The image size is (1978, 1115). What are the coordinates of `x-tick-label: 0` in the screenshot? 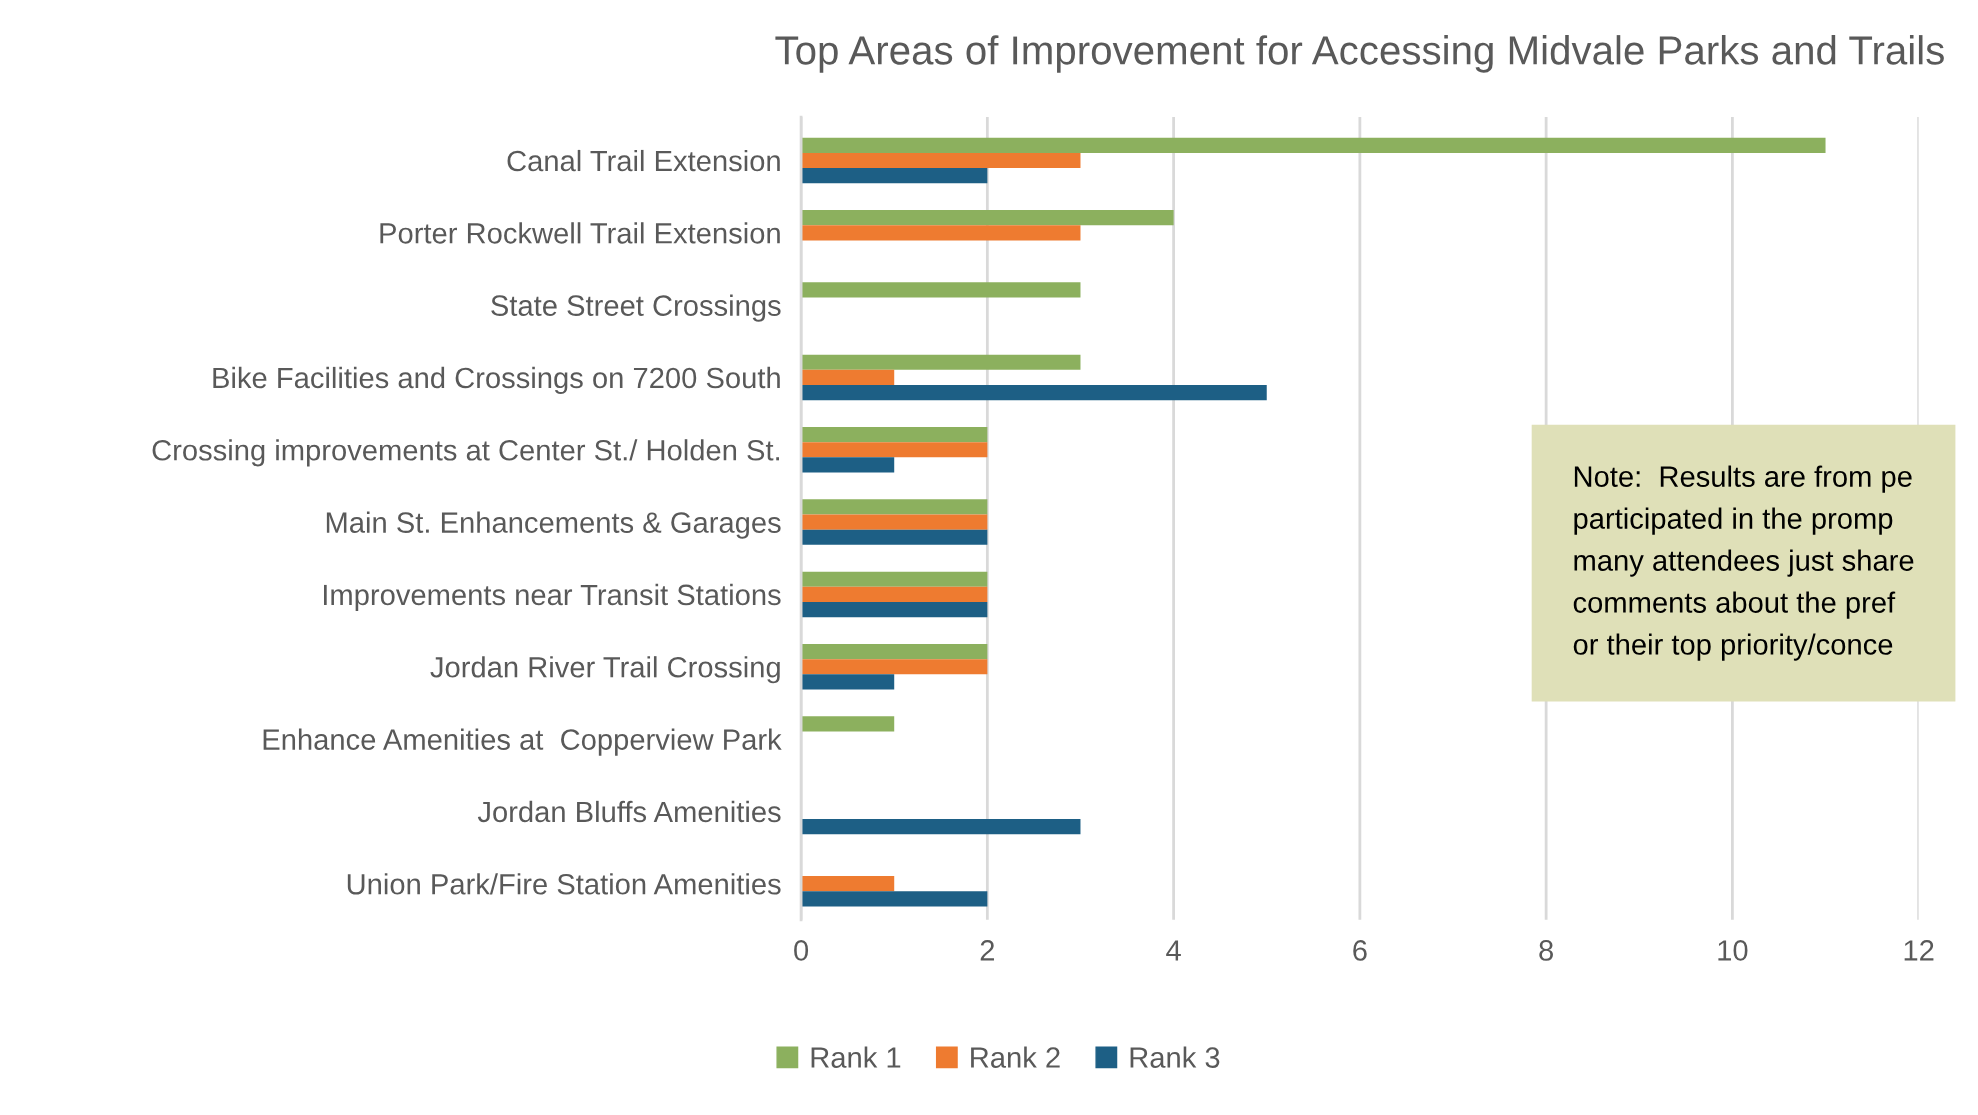 It's located at (801, 950).